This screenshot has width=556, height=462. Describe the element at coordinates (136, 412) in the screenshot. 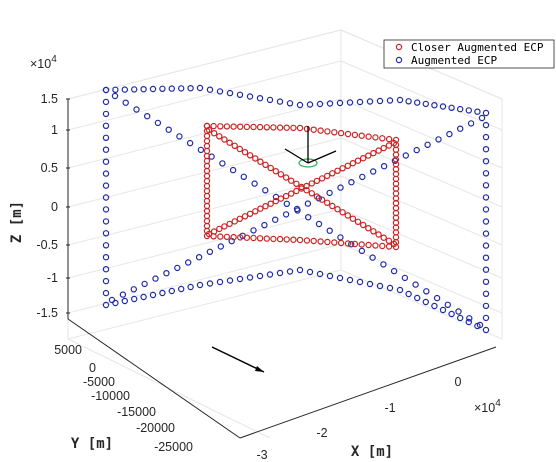

I see `y-tick-label: -15000` at that location.